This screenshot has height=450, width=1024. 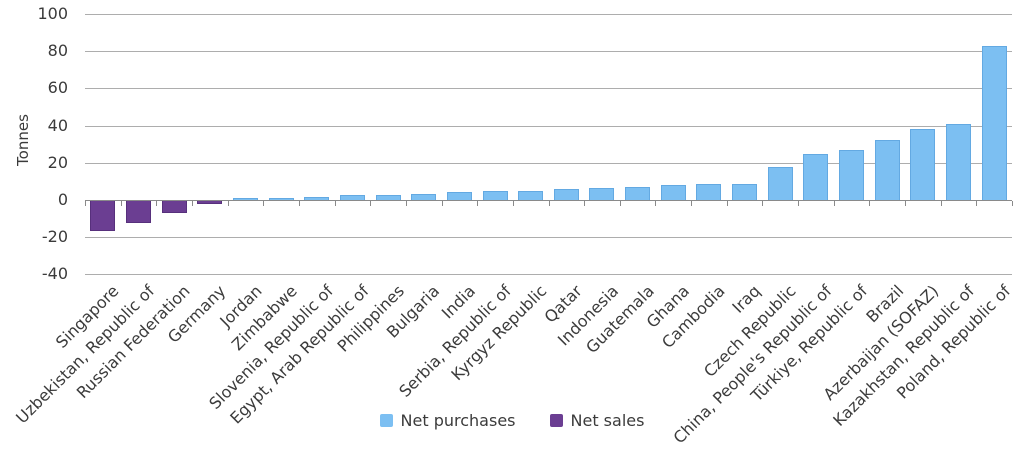 What do you see at coordinates (57, 162) in the screenshot?
I see `y-tick-label: 20` at bounding box center [57, 162].